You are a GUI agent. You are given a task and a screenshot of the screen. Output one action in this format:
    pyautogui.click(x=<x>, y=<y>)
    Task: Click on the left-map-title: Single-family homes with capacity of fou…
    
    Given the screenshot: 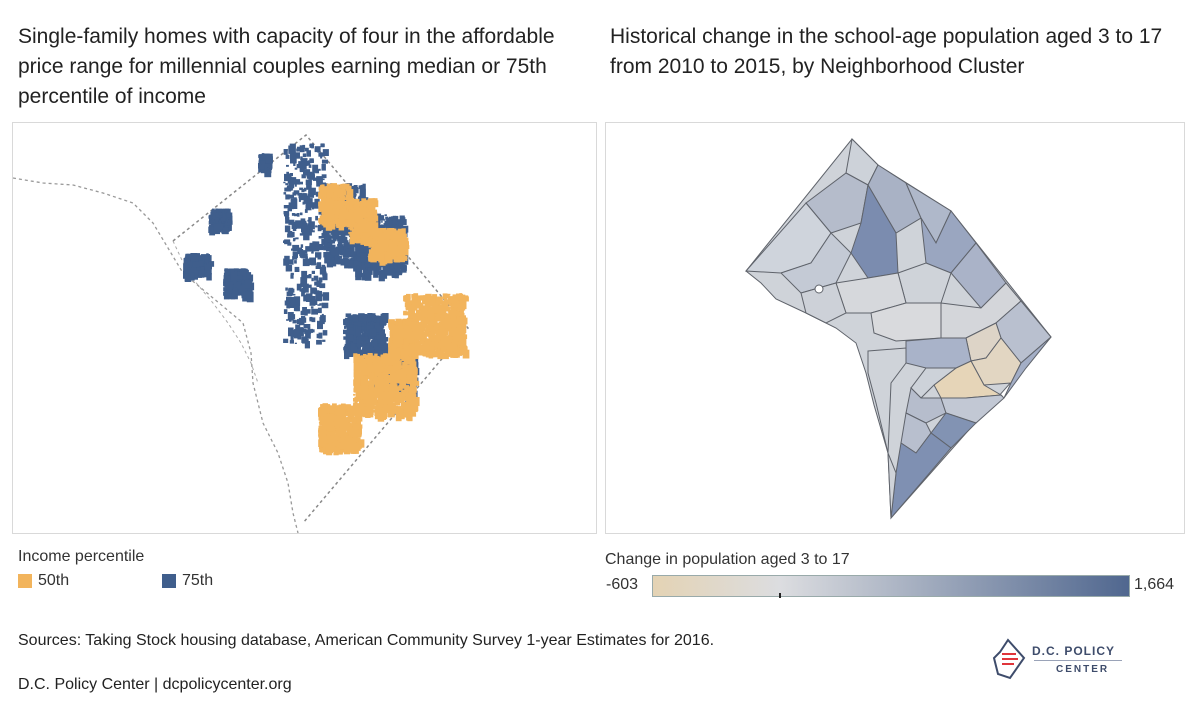 What is the action you would take?
    pyautogui.click(x=286, y=66)
    